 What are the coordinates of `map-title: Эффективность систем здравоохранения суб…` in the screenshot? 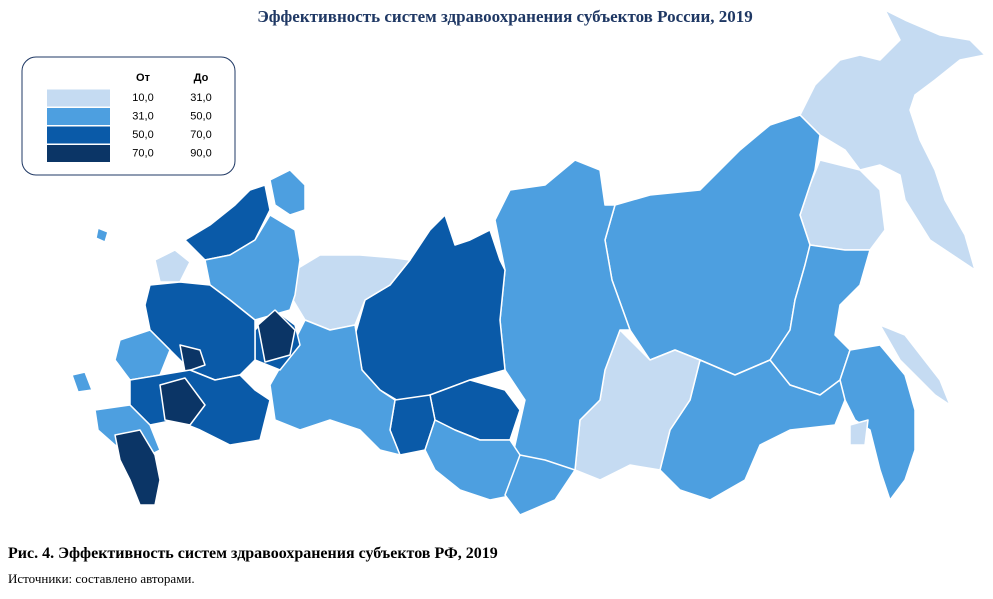 It's located at (505, 16).